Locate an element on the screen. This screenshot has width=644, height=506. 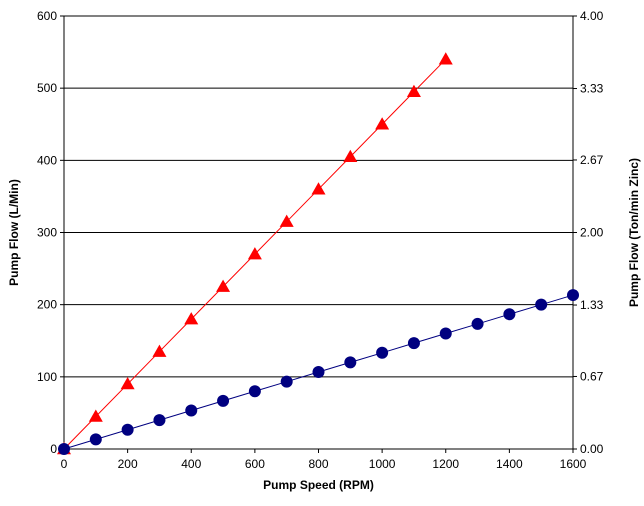
x-tick-label: 1600 is located at coordinates (573, 464).